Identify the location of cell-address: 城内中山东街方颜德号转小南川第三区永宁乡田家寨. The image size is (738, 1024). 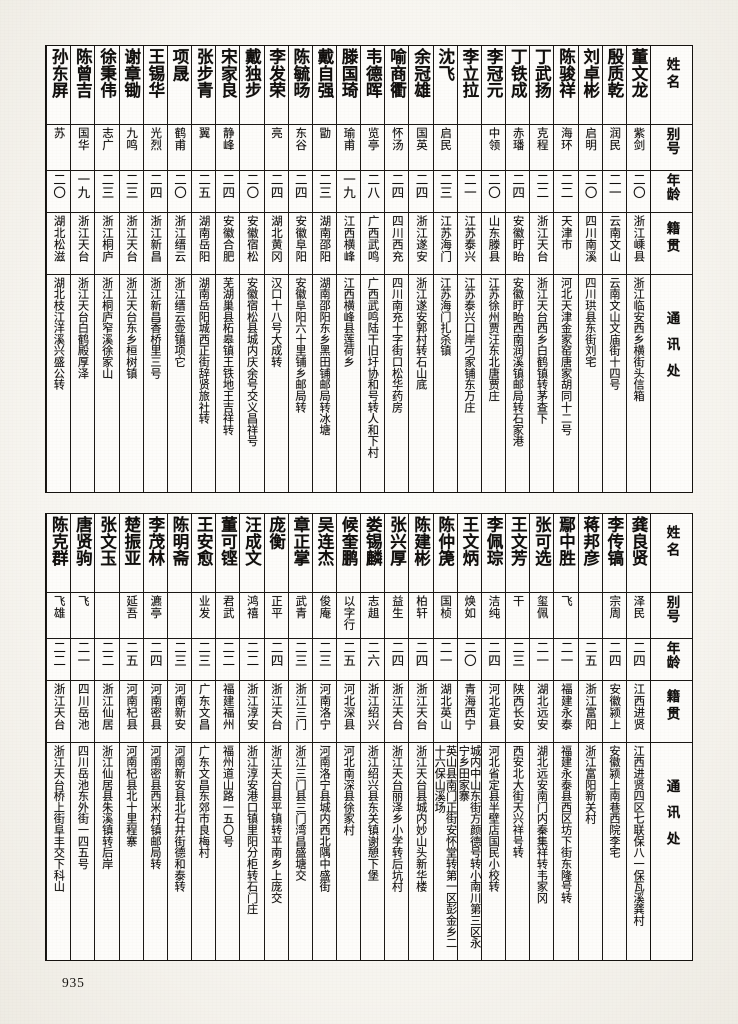
(469, 851).